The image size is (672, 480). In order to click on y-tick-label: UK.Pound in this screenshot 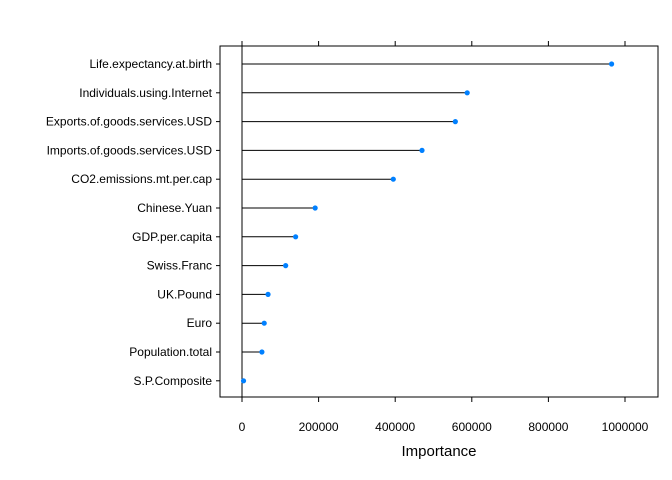, I will do `click(184, 294)`.